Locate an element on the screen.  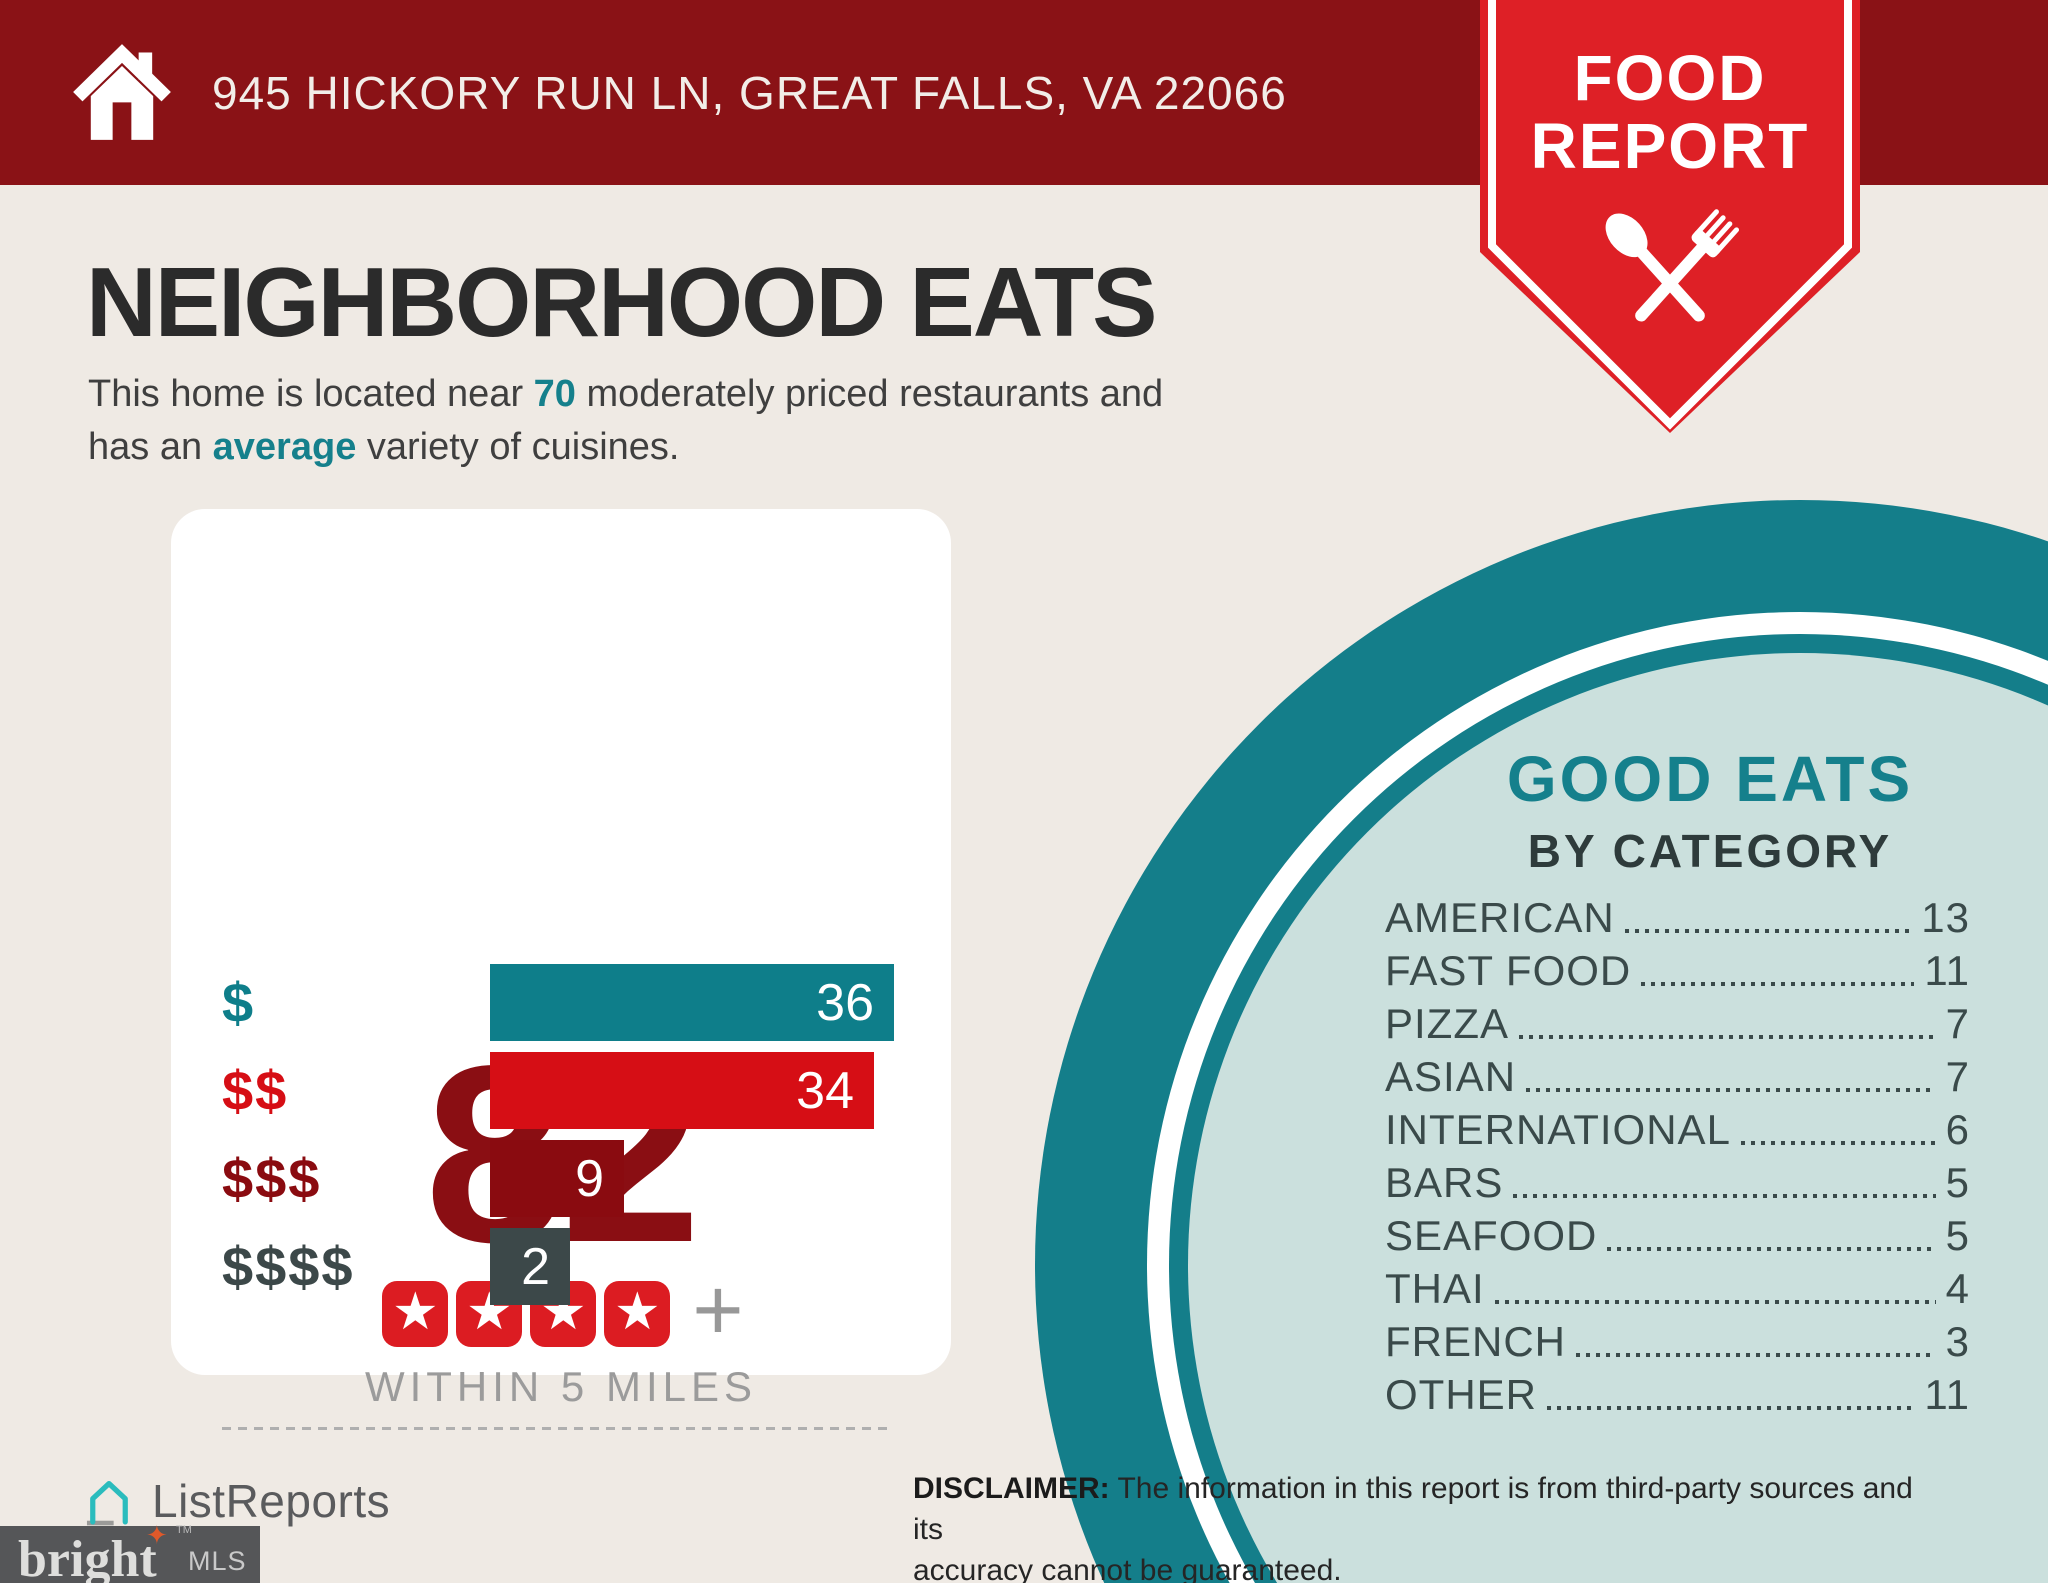
badge-ribbon-shape is located at coordinates (1670, 216).